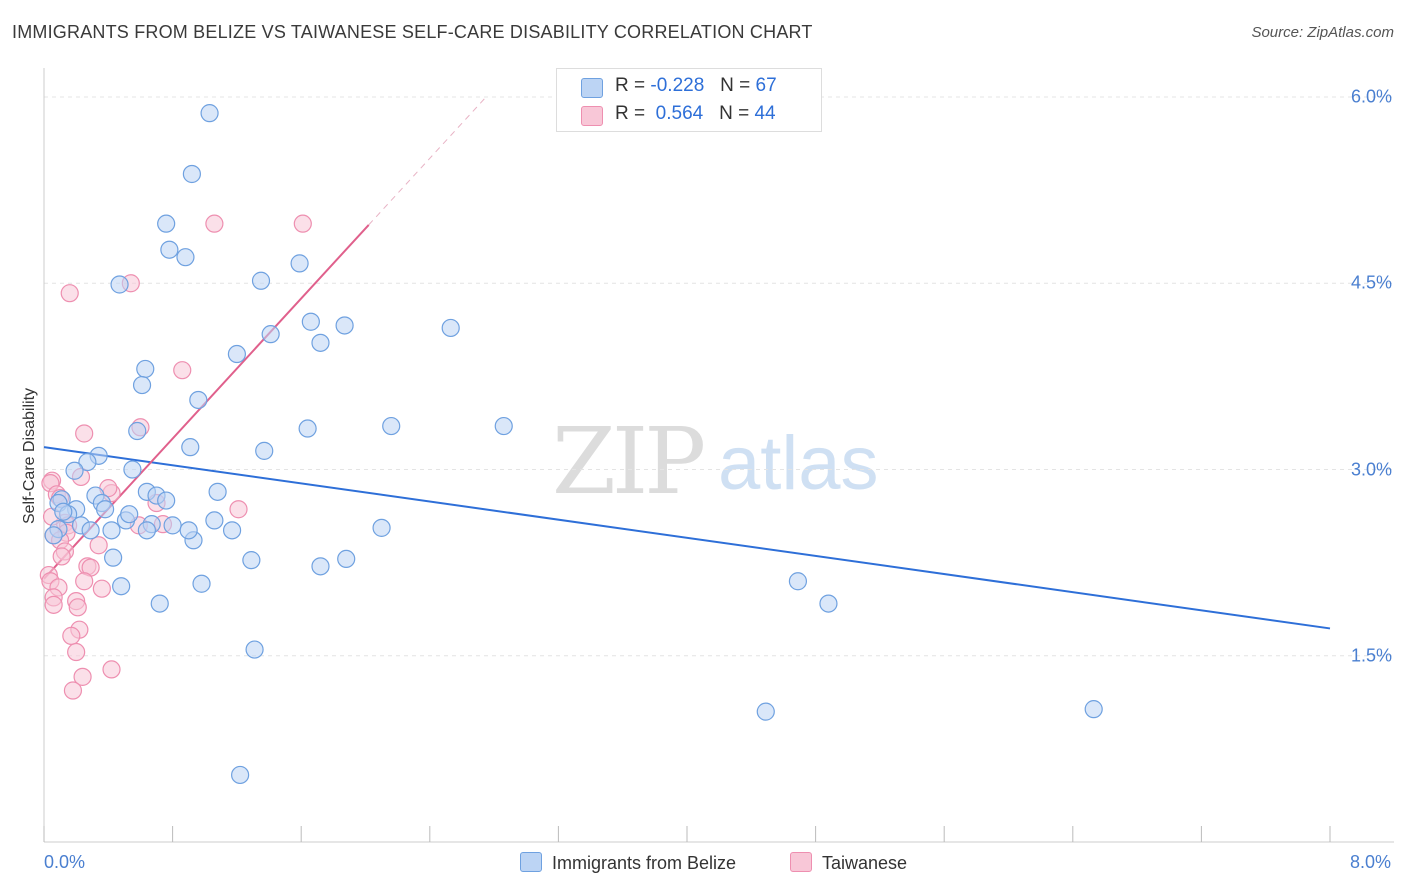 The height and width of the screenshot is (892, 1406). I want to click on trend-line-taiwanese-extension, so click(427, 161).